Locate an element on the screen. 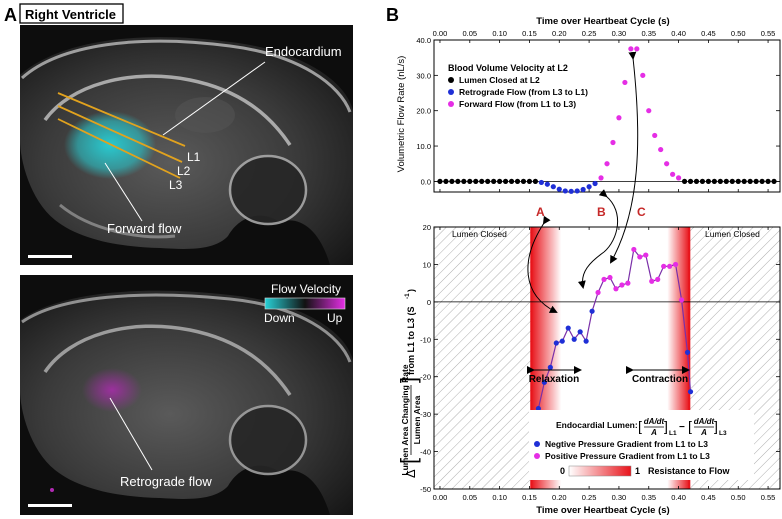  top-x-tick-label: 0.25 is located at coordinates (589, 33).